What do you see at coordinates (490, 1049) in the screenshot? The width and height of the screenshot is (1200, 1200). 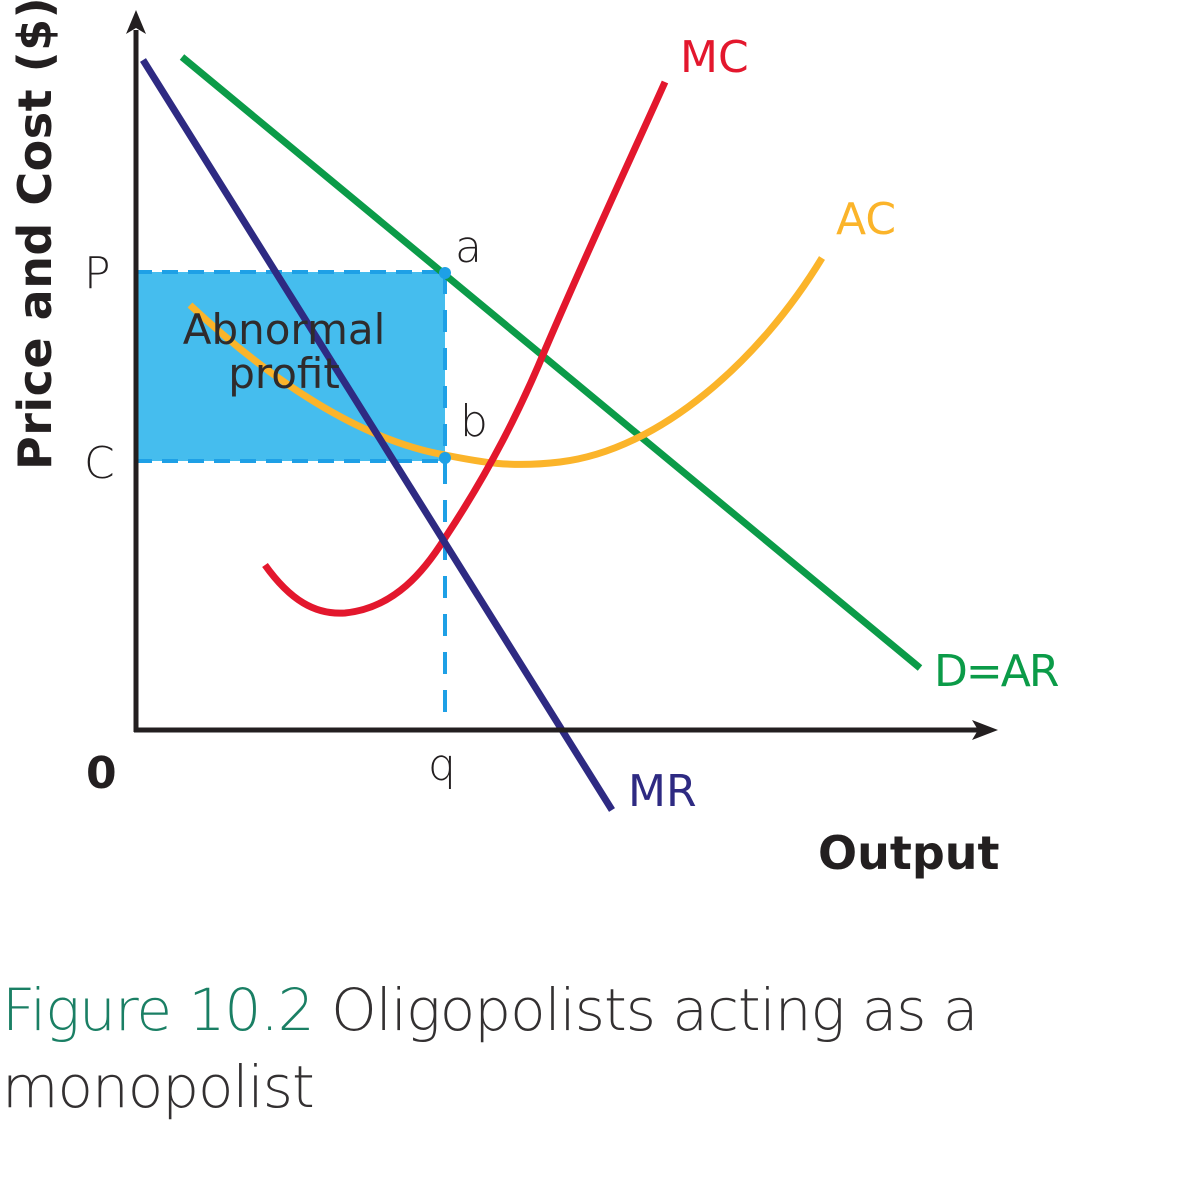 I see `figure-caption-text: Oligopolists acting as a monopolist` at bounding box center [490, 1049].